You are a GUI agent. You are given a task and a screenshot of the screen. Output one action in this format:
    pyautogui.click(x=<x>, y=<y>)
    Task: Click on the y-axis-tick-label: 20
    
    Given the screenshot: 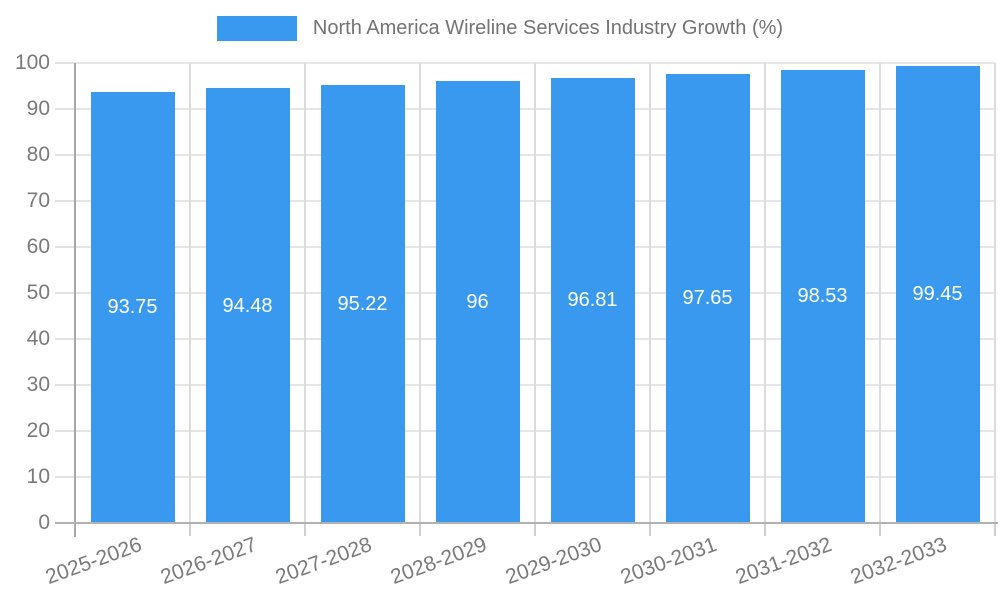 What is the action you would take?
    pyautogui.click(x=38, y=430)
    